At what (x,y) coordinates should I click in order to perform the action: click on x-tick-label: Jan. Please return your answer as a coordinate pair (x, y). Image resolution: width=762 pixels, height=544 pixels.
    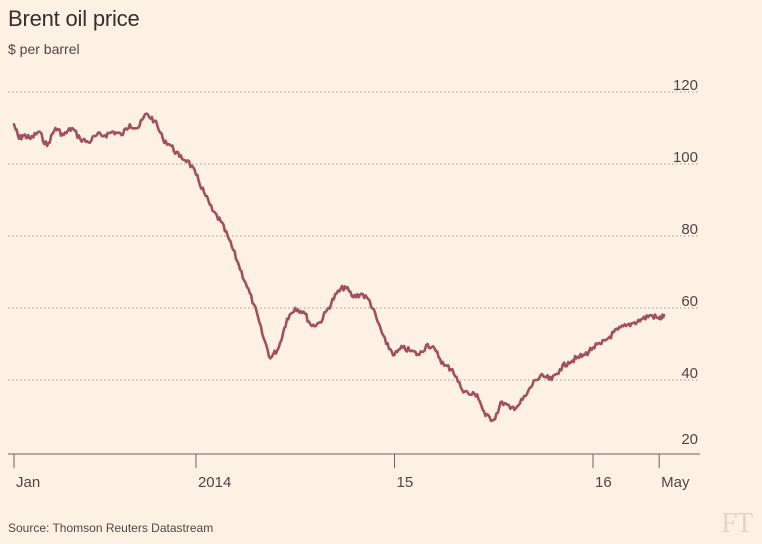
    Looking at the image, I should click on (28, 482).